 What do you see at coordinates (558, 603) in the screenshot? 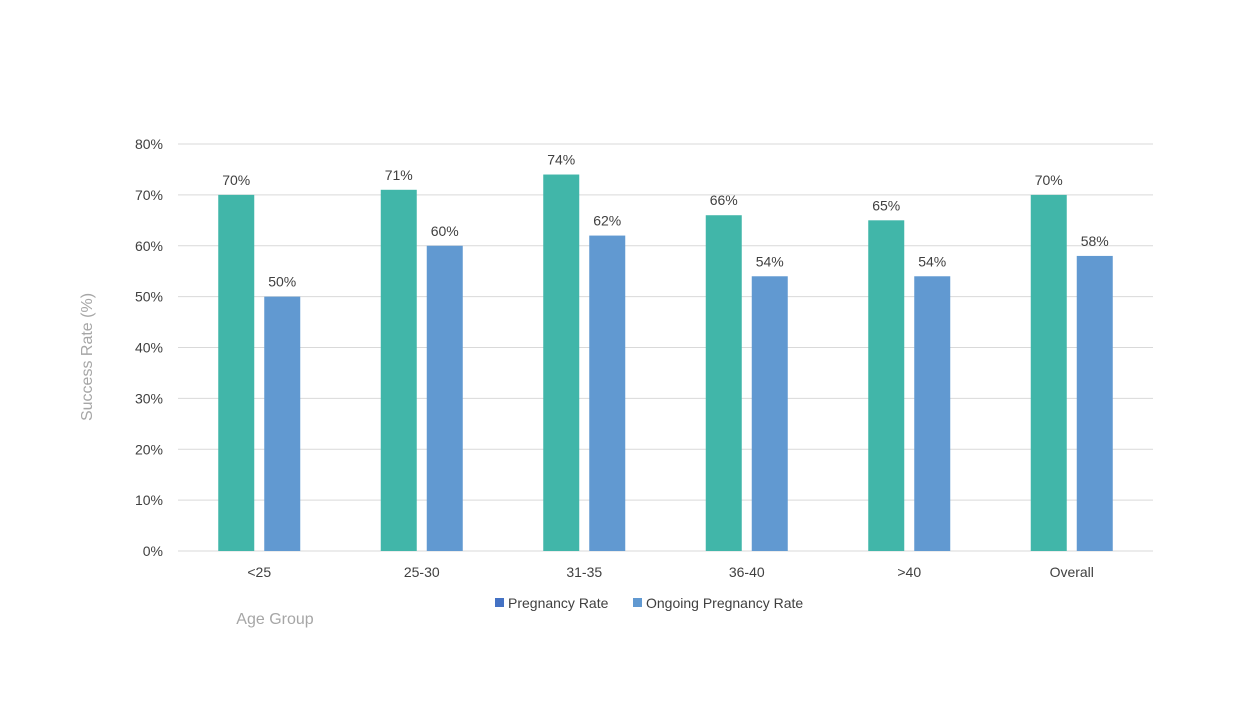
I see `legend-label-pregnancy-rate: Pregnancy Rate` at bounding box center [558, 603].